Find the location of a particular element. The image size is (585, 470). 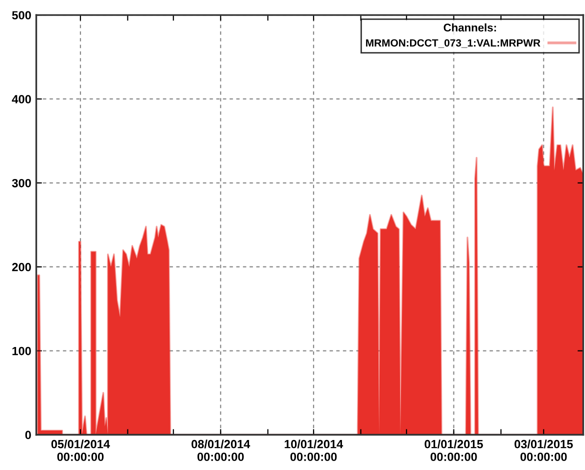

x-tick-label: 05/01/2014 00:00:00 is located at coordinates (80, 450).